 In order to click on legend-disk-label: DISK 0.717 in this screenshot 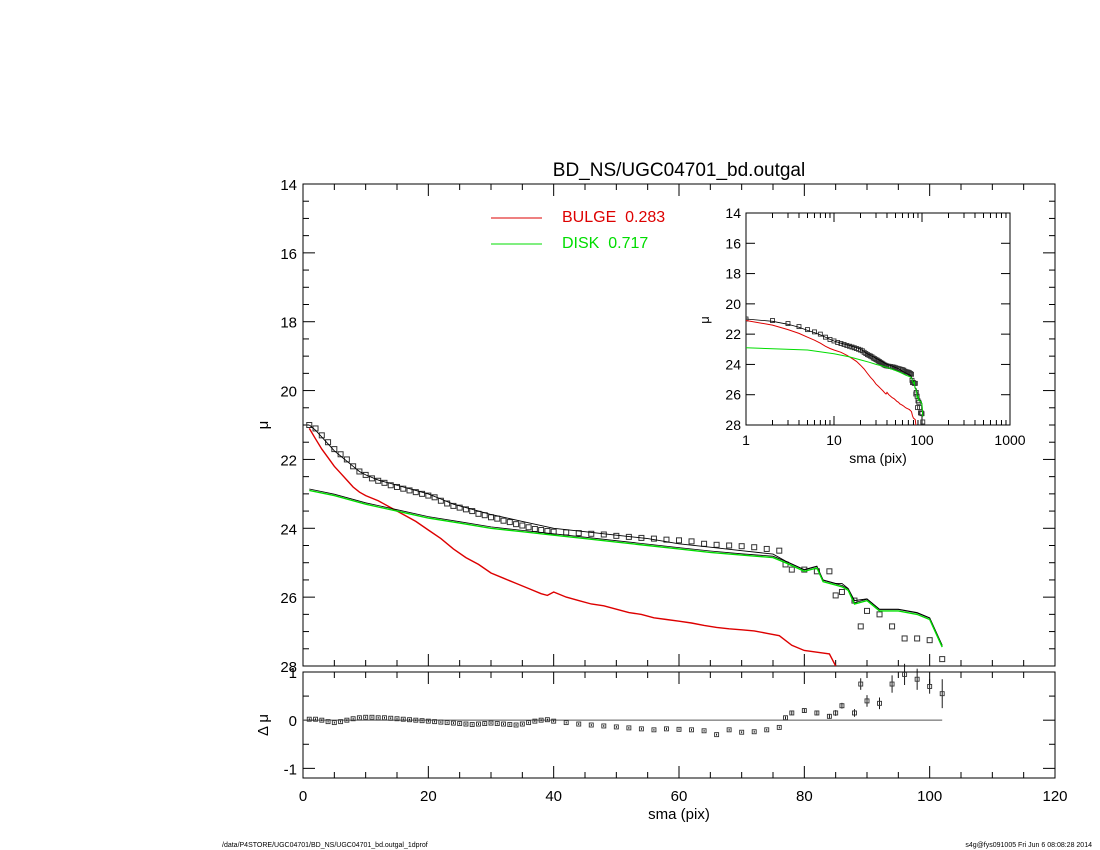, I will do `click(605, 243)`.